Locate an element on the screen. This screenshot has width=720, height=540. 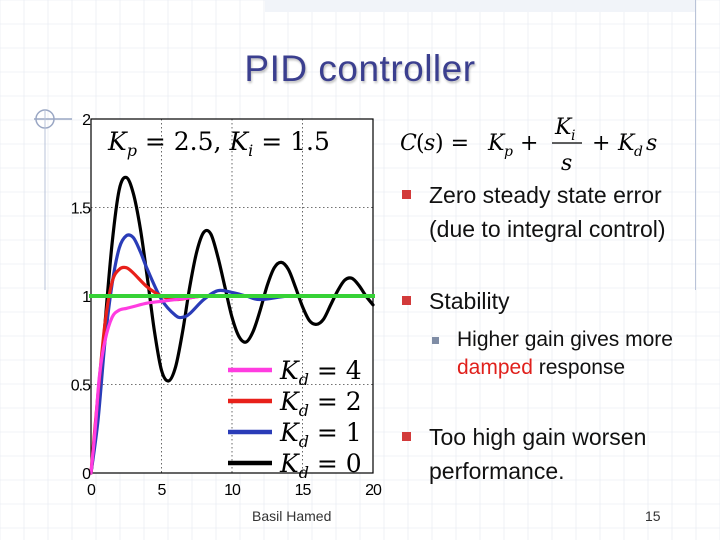
svg-text: d is located at coordinates (638, 152).